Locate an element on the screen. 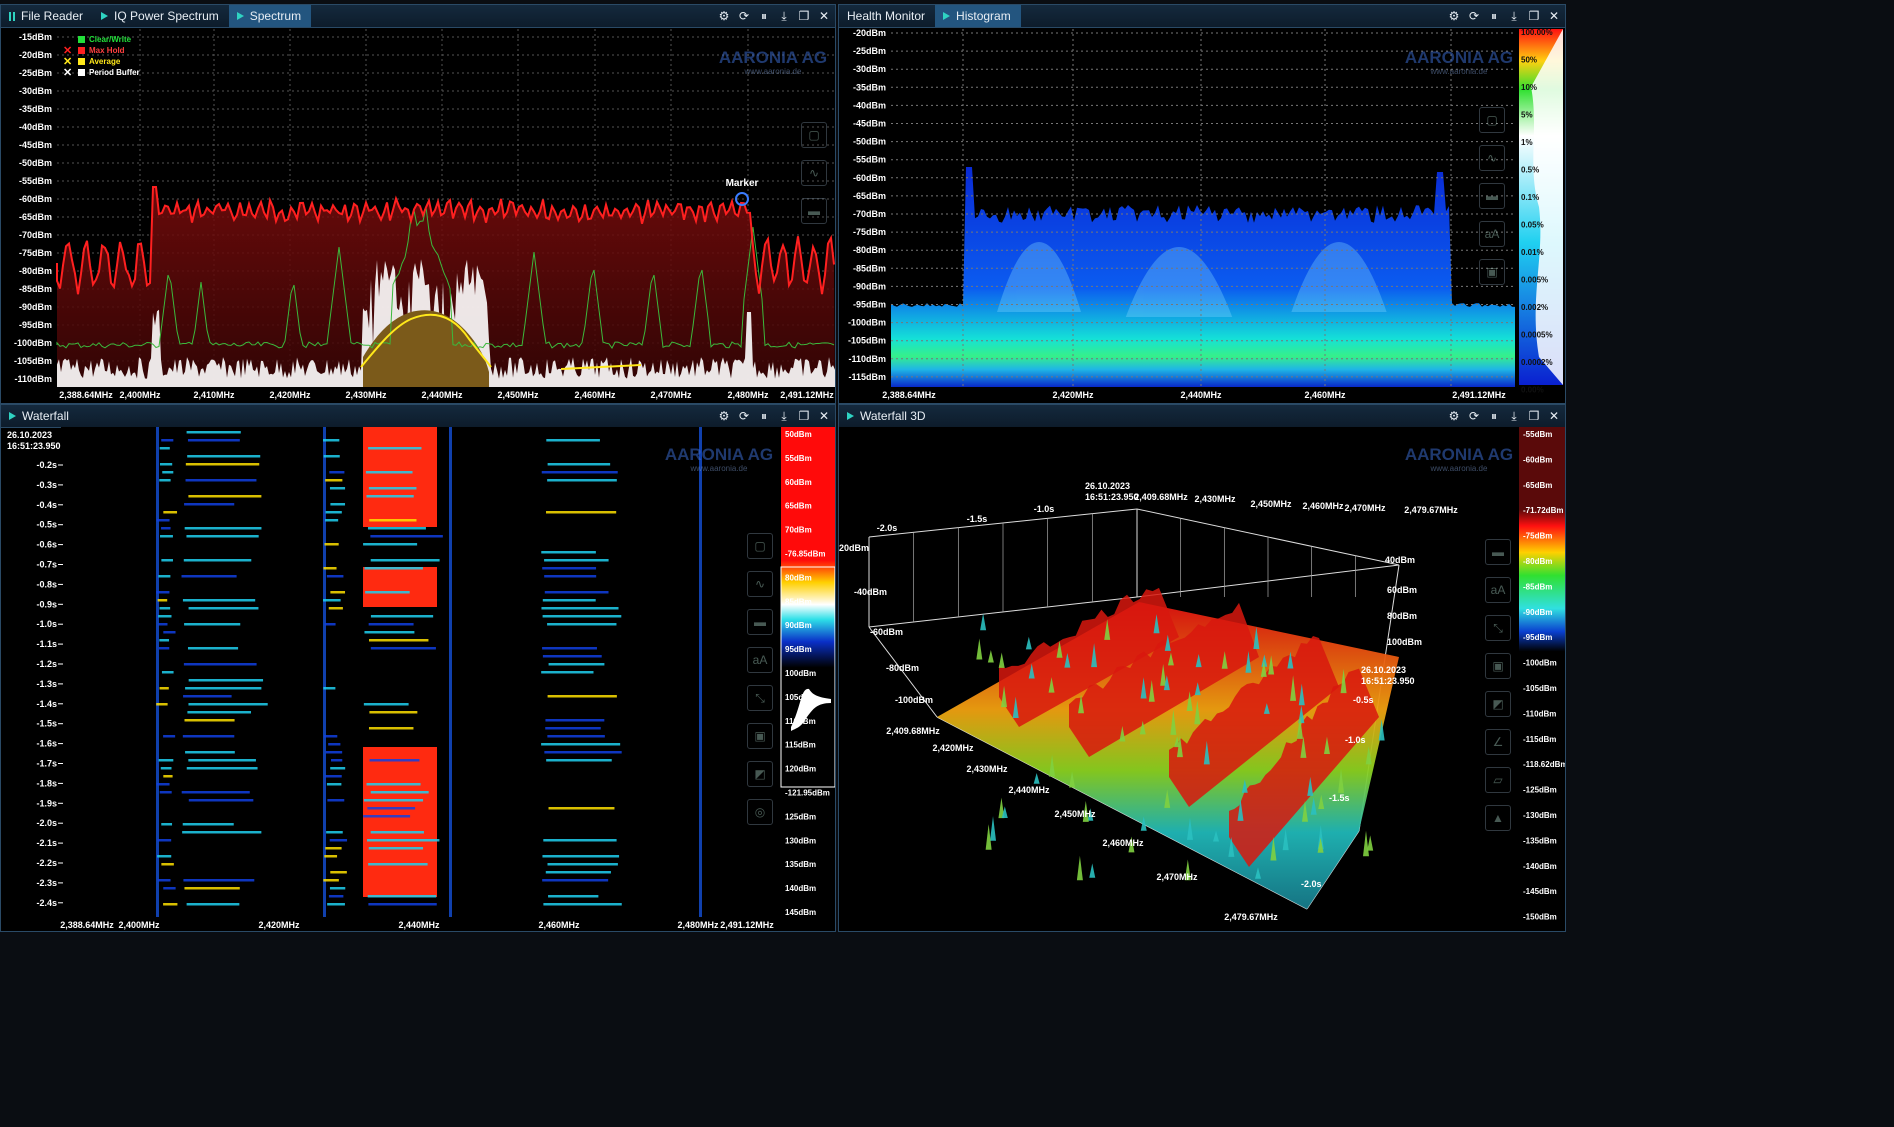 This screenshot has height=1127, width=1894. tab-file-reader: File Reader is located at coordinates (47, 16).